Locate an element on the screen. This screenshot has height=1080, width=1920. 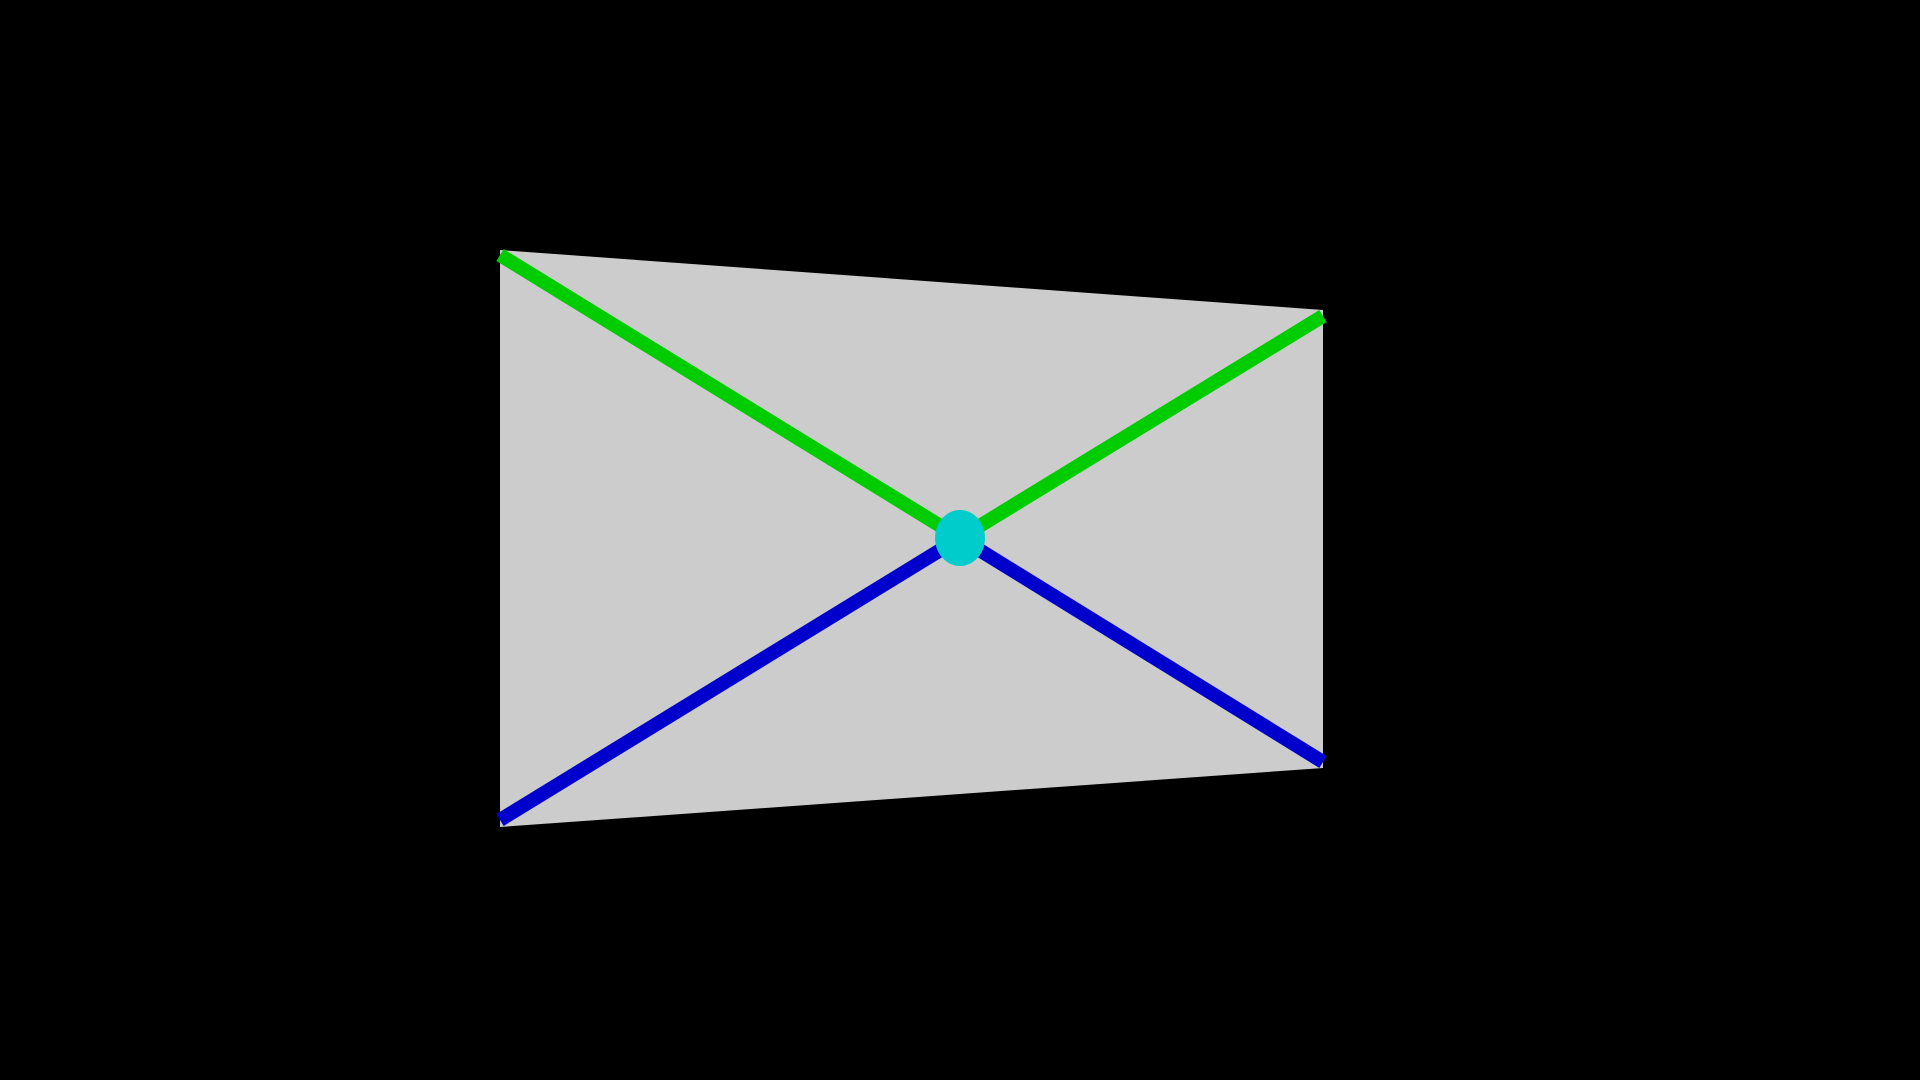
upper-right-diagonal-segment is located at coordinates (1141, 427).